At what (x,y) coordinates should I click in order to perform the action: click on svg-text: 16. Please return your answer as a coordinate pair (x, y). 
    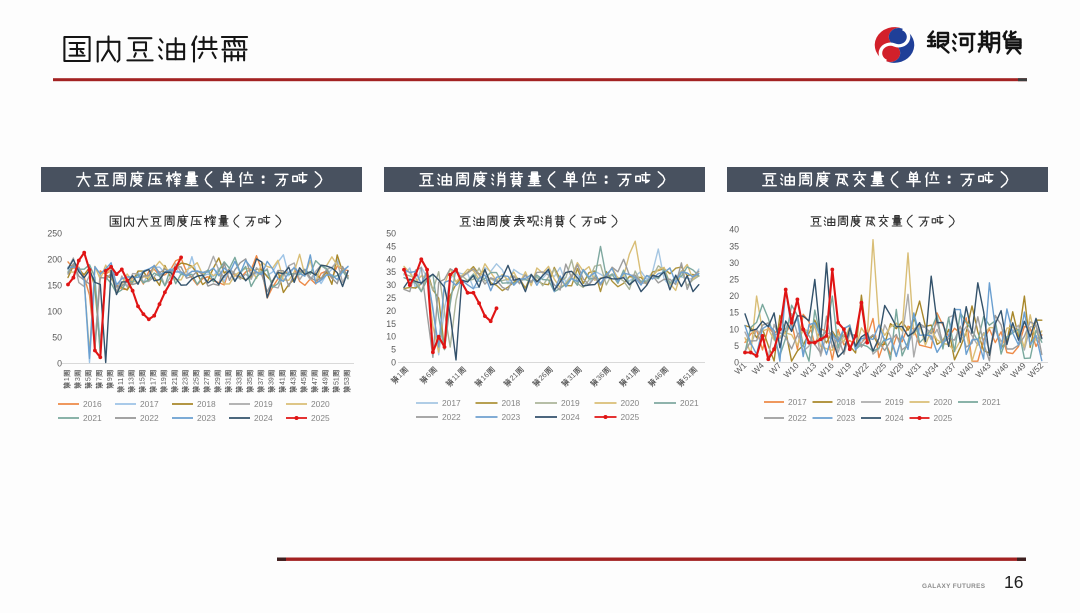
    Looking at the image, I should click on (1013, 582).